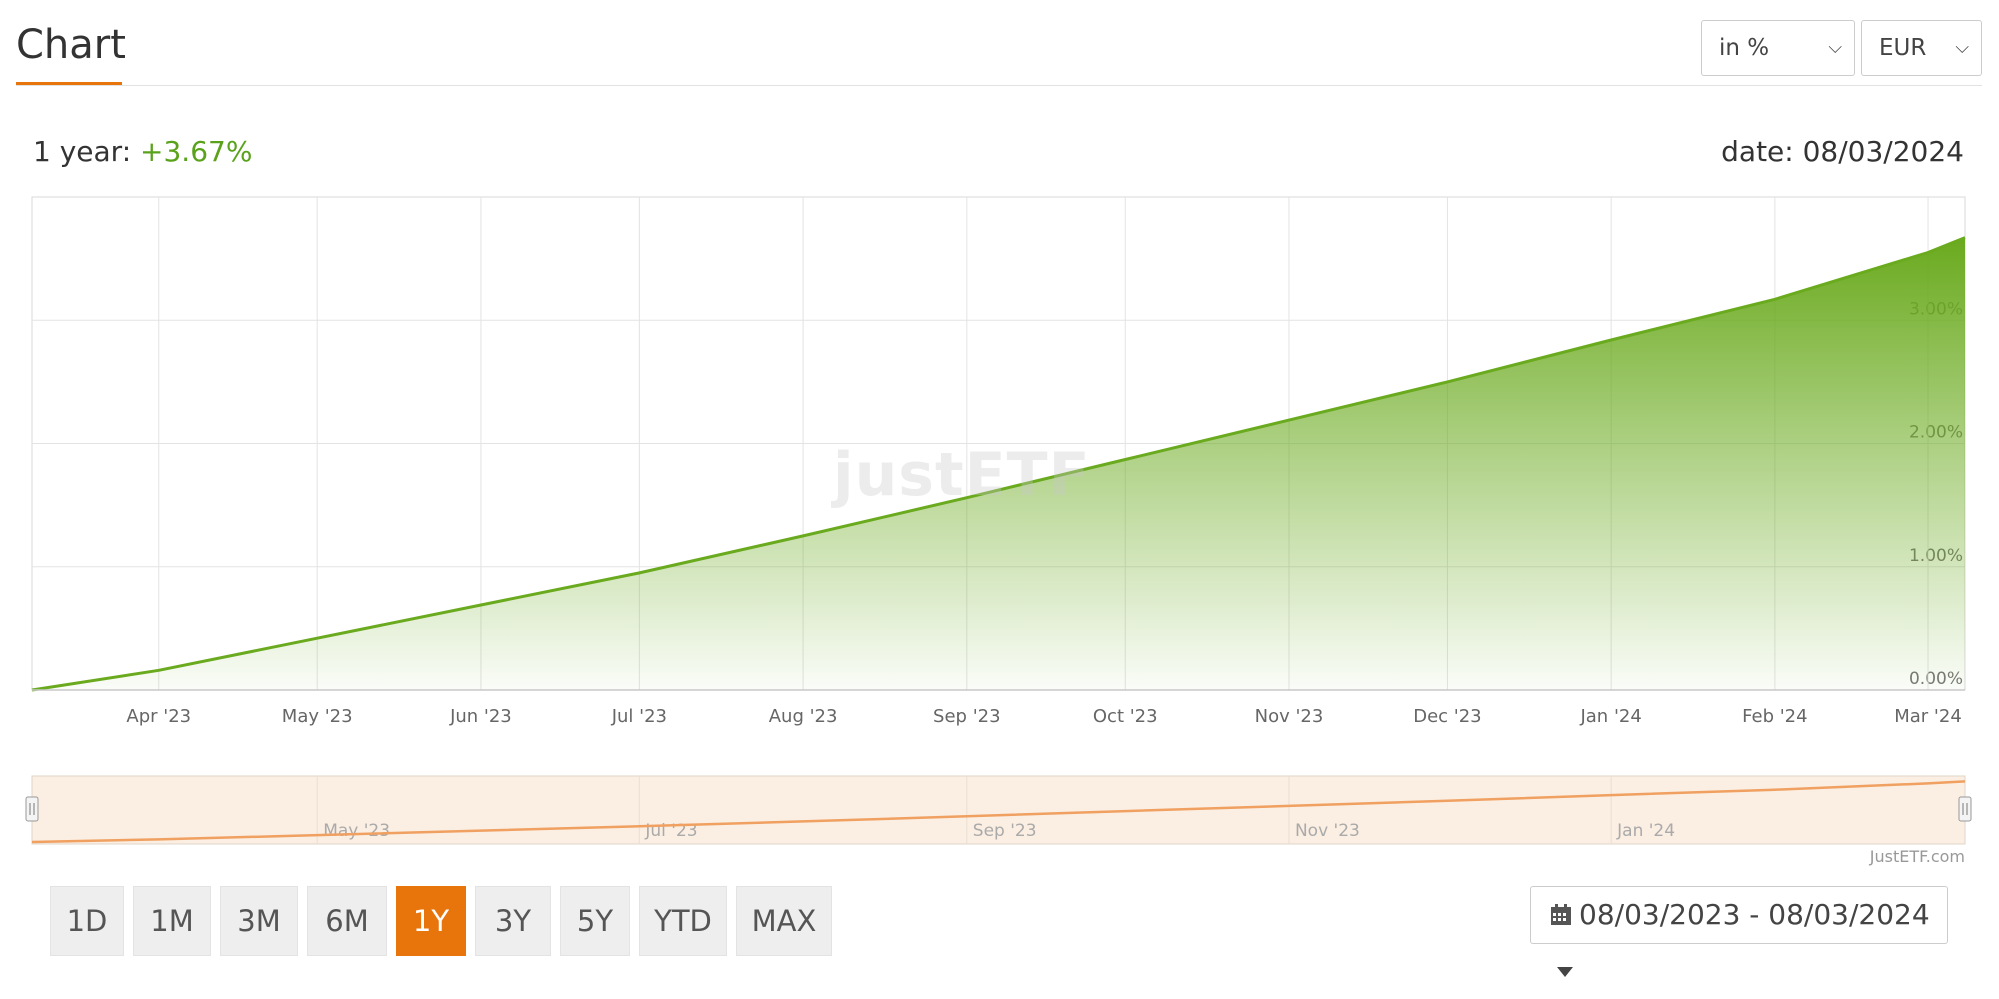 The image size is (1999, 999). I want to click on x-tick-label: Nov '23, so click(1289, 716).